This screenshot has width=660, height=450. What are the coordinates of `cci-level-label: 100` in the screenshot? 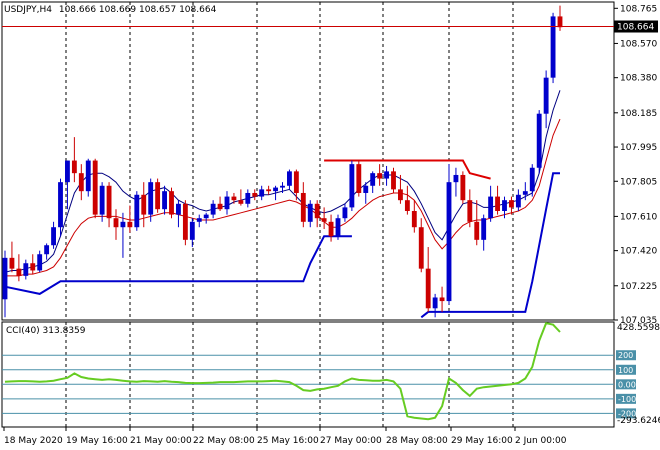 It's located at (625, 370).